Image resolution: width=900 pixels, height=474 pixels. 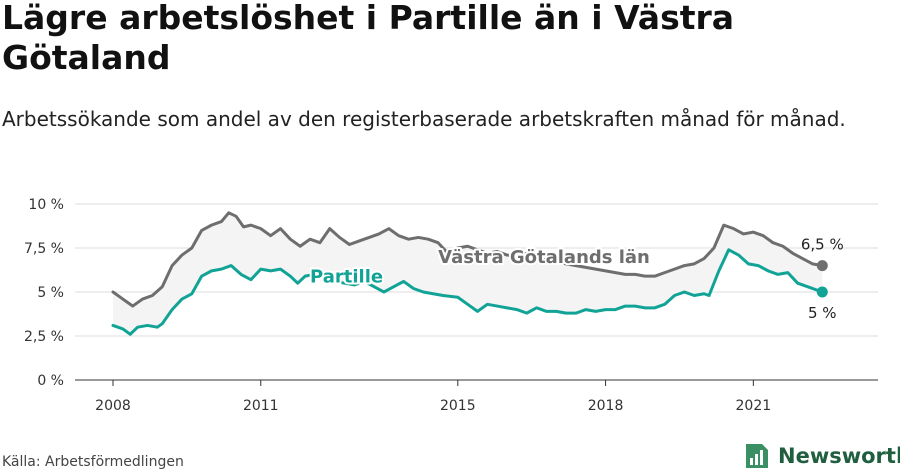 I want to click on series-label-partille: Partille, so click(x=346, y=276).